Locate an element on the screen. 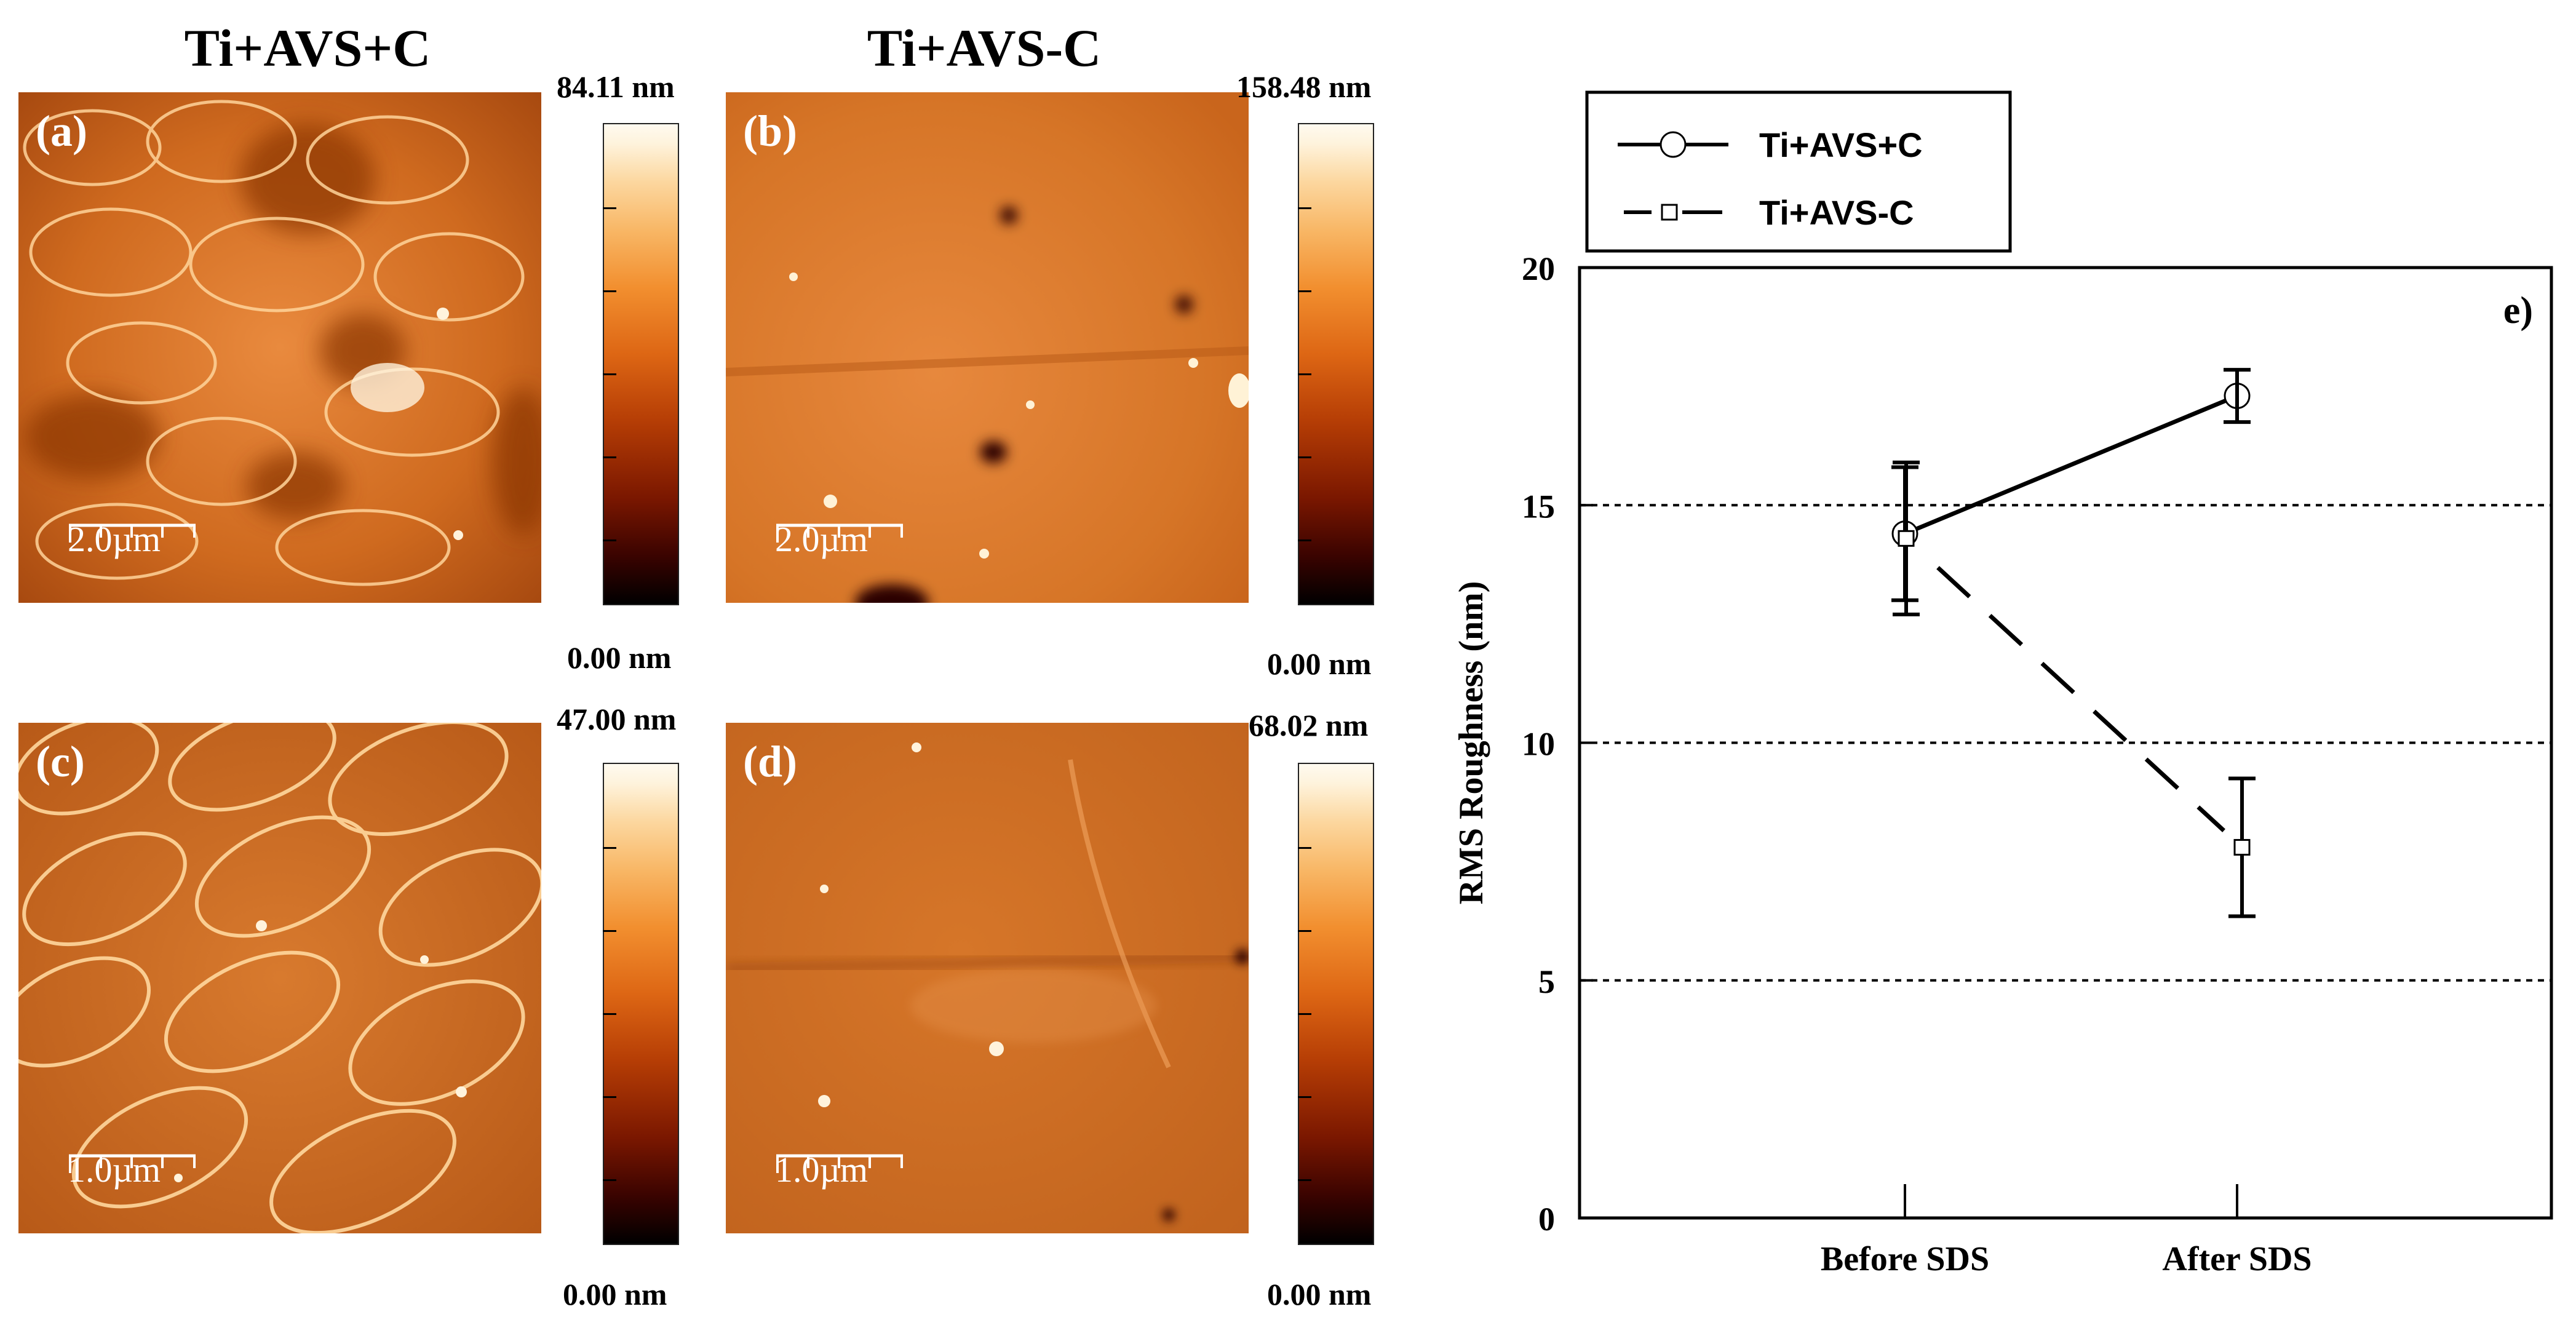  scale-bar-text-d: 1.0µm is located at coordinates (822, 1170).